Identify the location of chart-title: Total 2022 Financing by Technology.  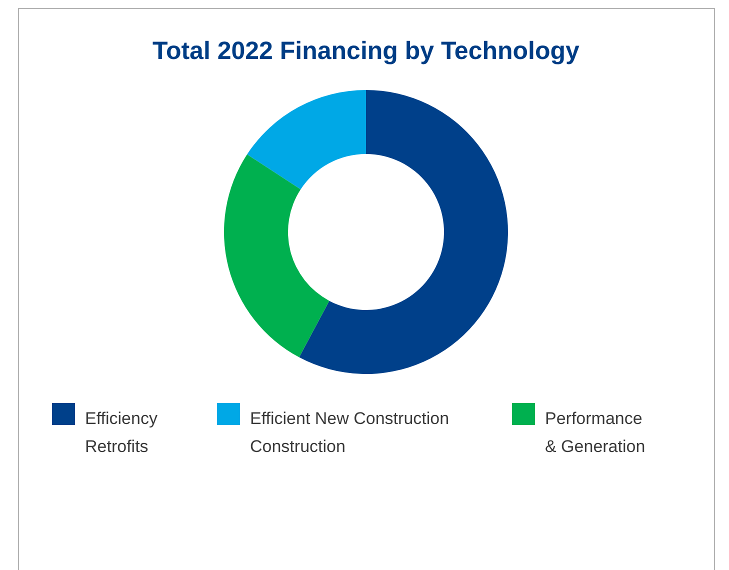
(366, 51).